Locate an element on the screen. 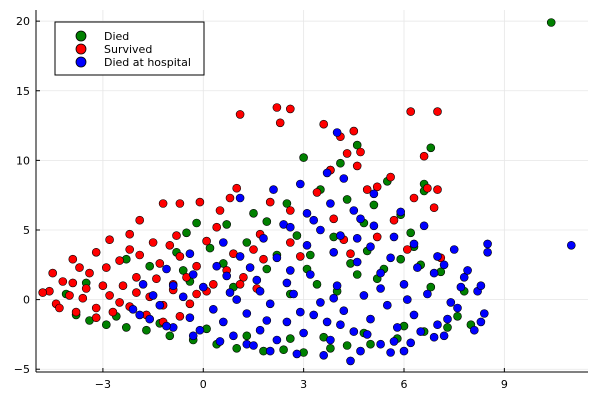 The height and width of the screenshot is (400, 600). legend: Died Survived Died at hospital is located at coordinates (129, 48).